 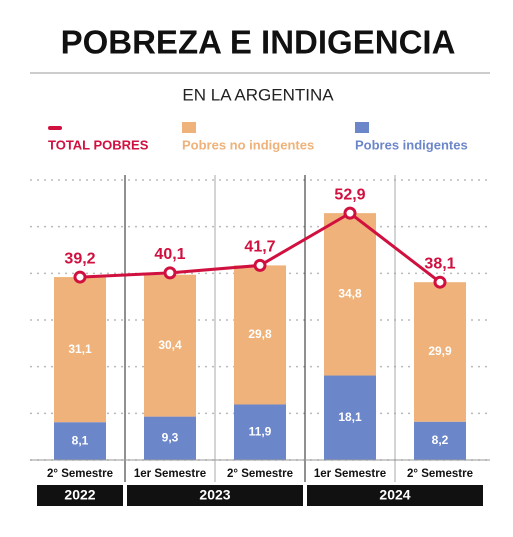 I want to click on bar-value-label: 9,3, so click(x=170, y=437).